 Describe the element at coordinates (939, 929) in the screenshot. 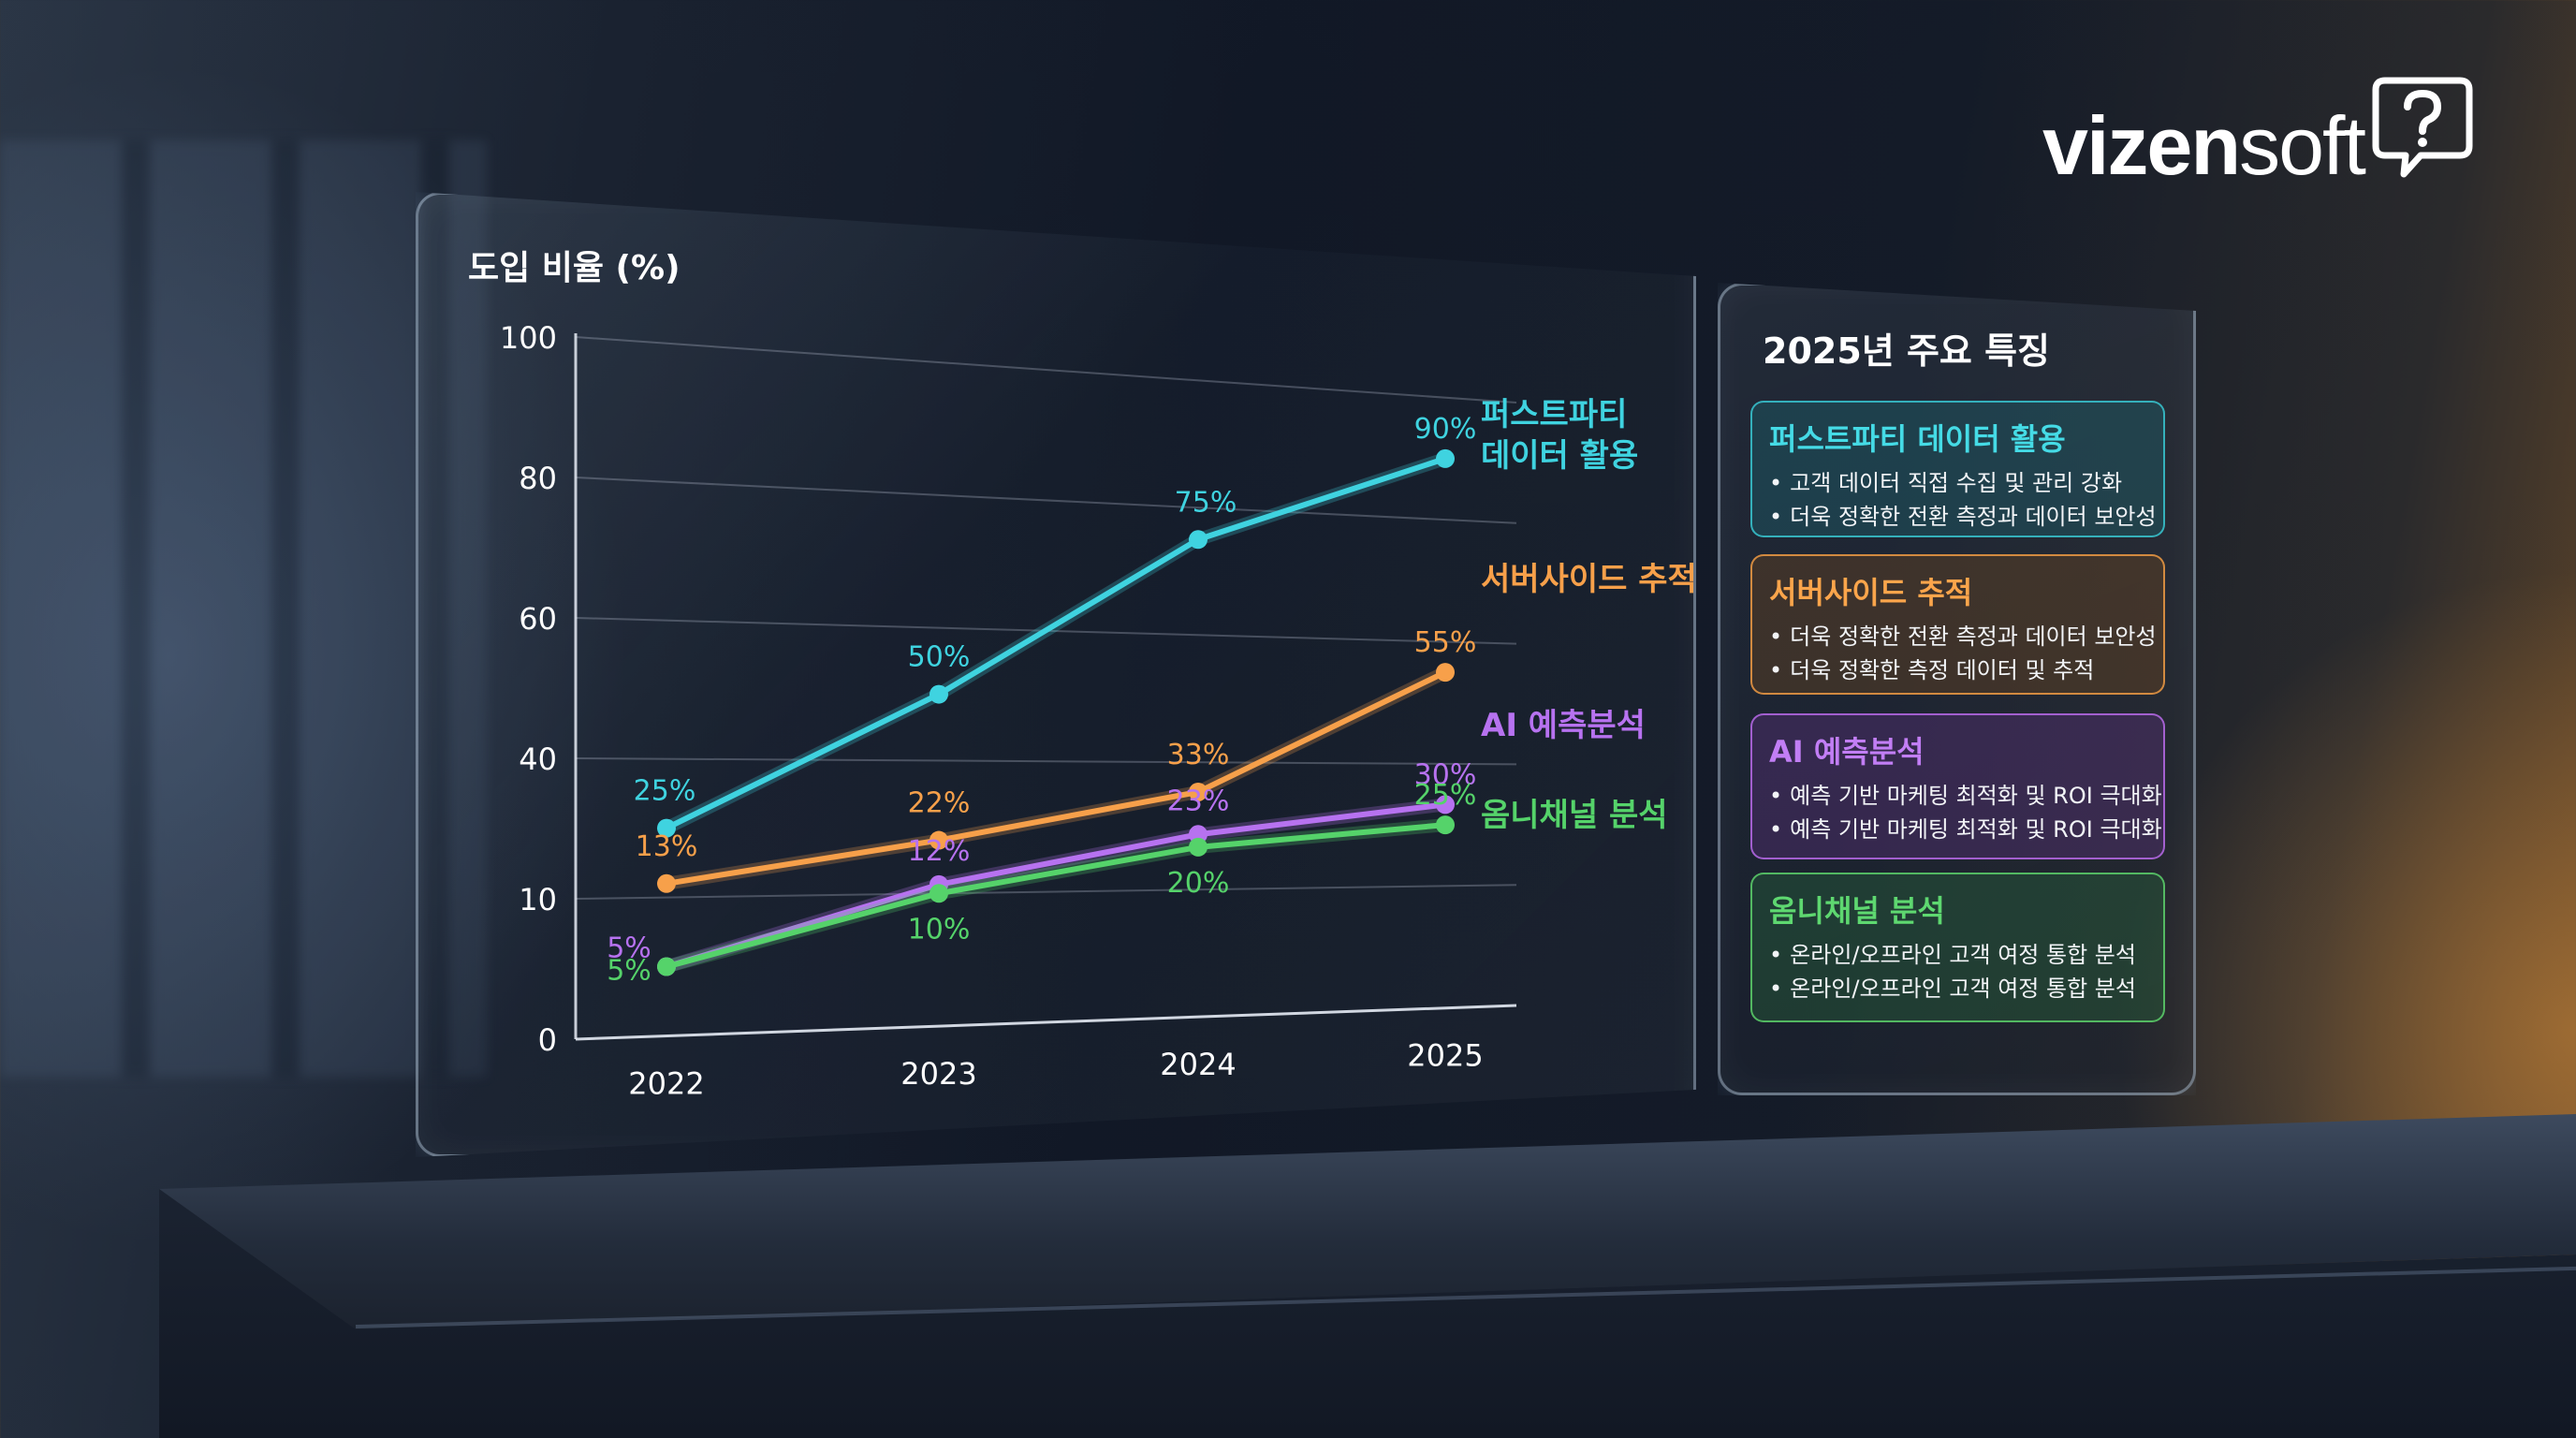

I see `data-label: 10%` at that location.